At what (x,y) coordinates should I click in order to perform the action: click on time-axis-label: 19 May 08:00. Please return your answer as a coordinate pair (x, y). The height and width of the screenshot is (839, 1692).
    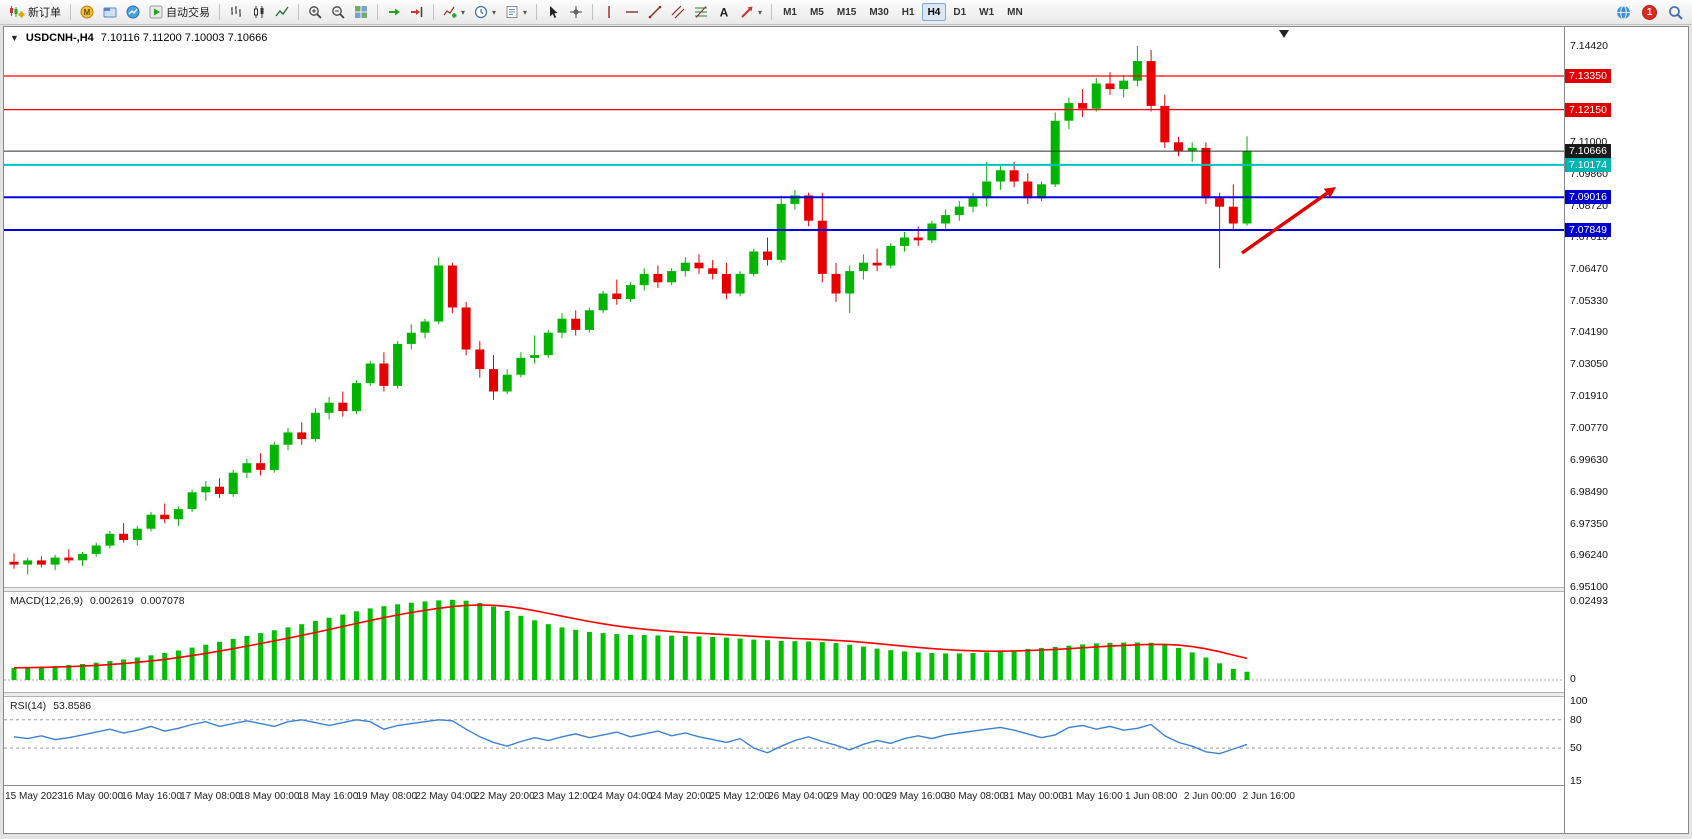
    Looking at the image, I should click on (387, 796).